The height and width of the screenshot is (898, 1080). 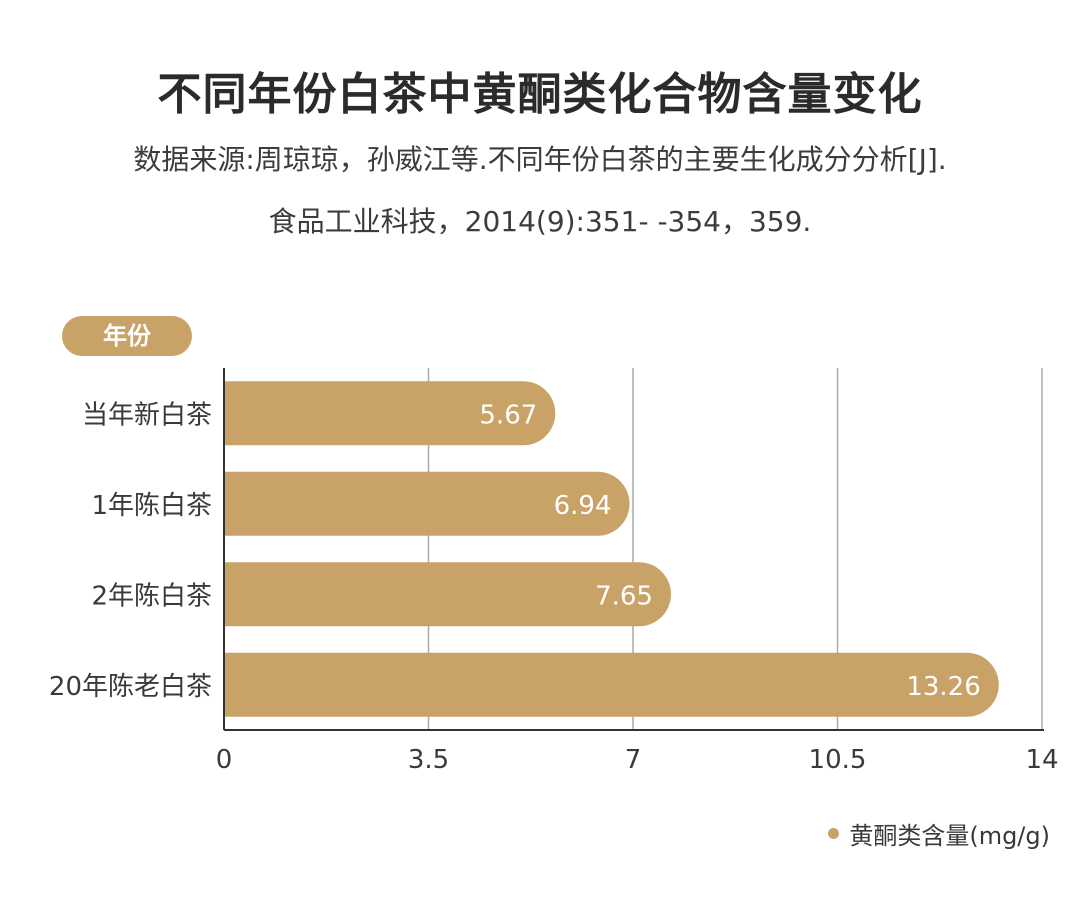 What do you see at coordinates (224, 760) in the screenshot?
I see `x-tick-label: 0` at bounding box center [224, 760].